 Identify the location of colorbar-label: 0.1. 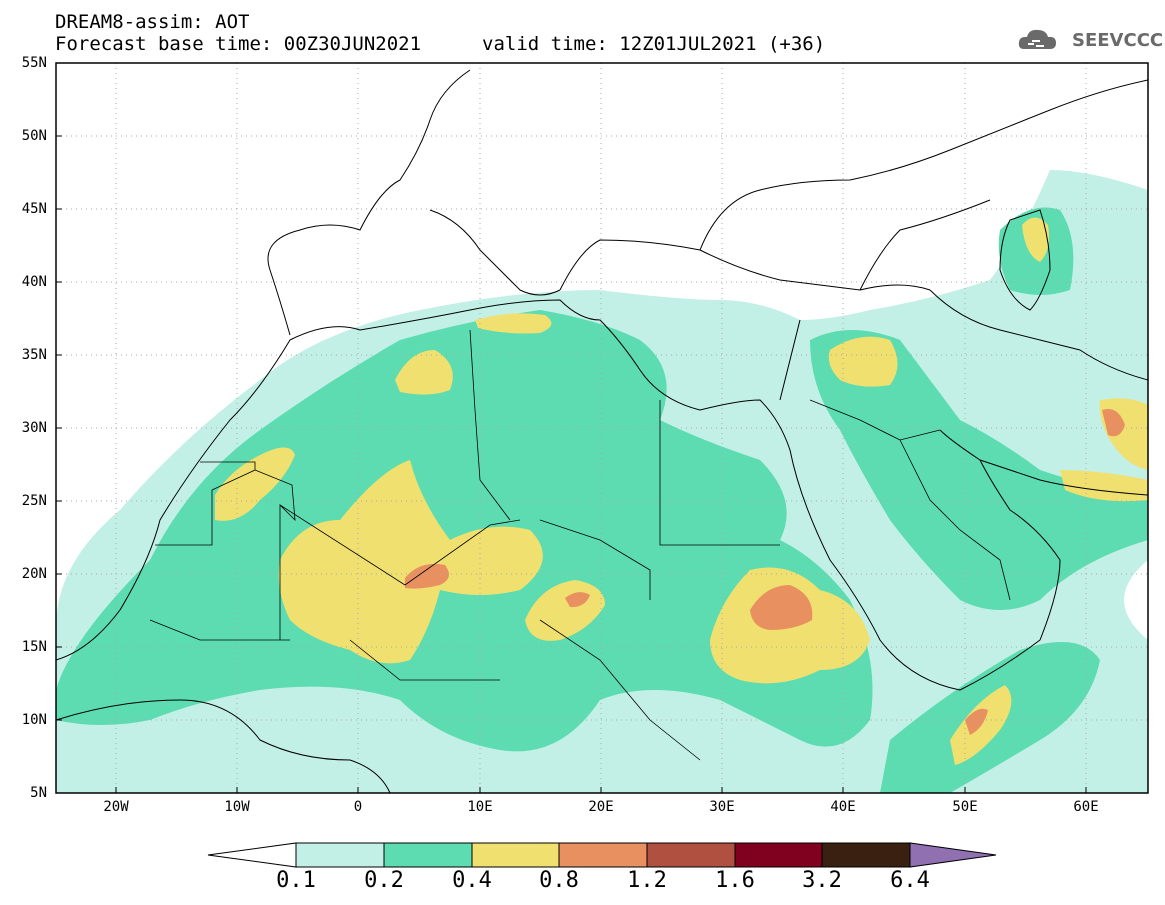
(296, 880).